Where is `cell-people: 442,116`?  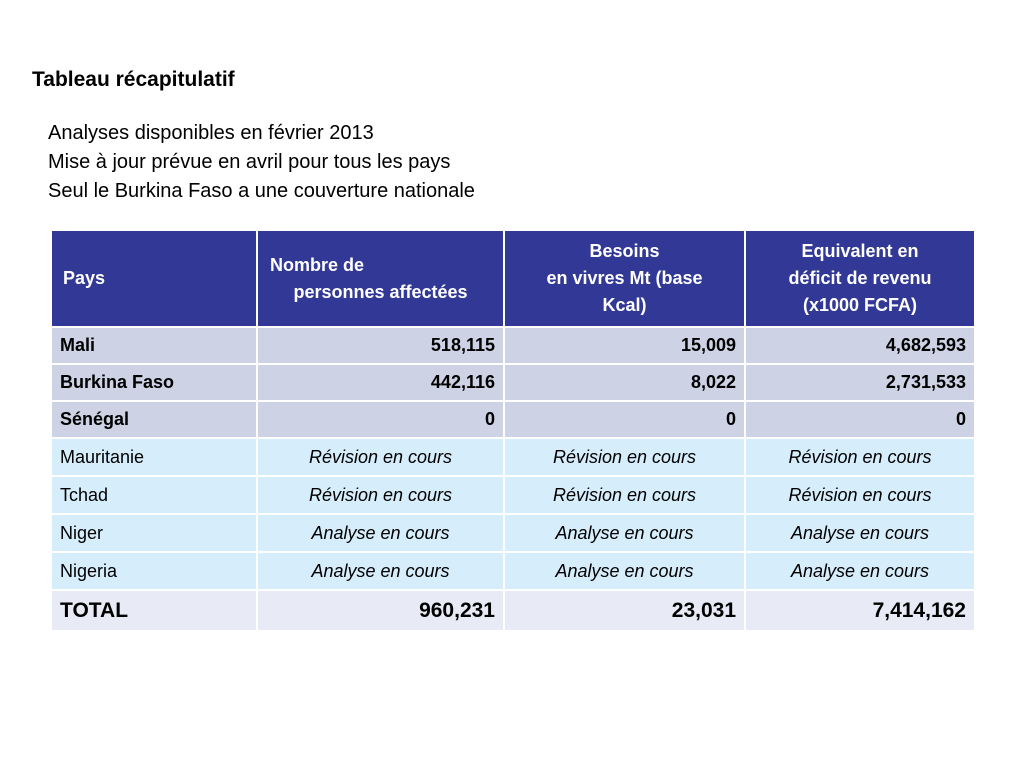 cell-people: 442,116 is located at coordinates (380, 382).